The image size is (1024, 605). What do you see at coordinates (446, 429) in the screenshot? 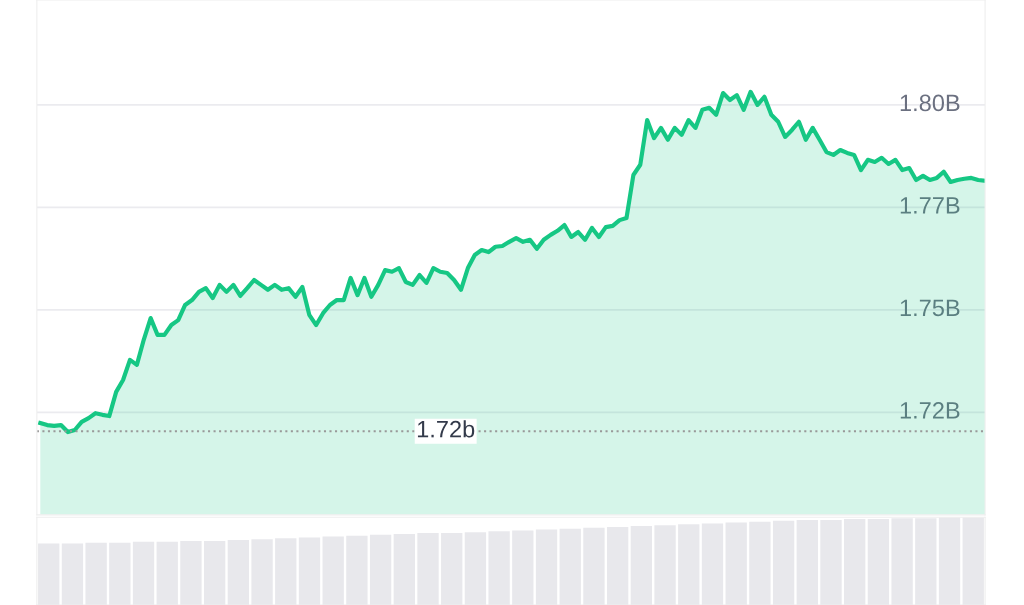
I see `ref-line-label: 1.72b` at bounding box center [446, 429].